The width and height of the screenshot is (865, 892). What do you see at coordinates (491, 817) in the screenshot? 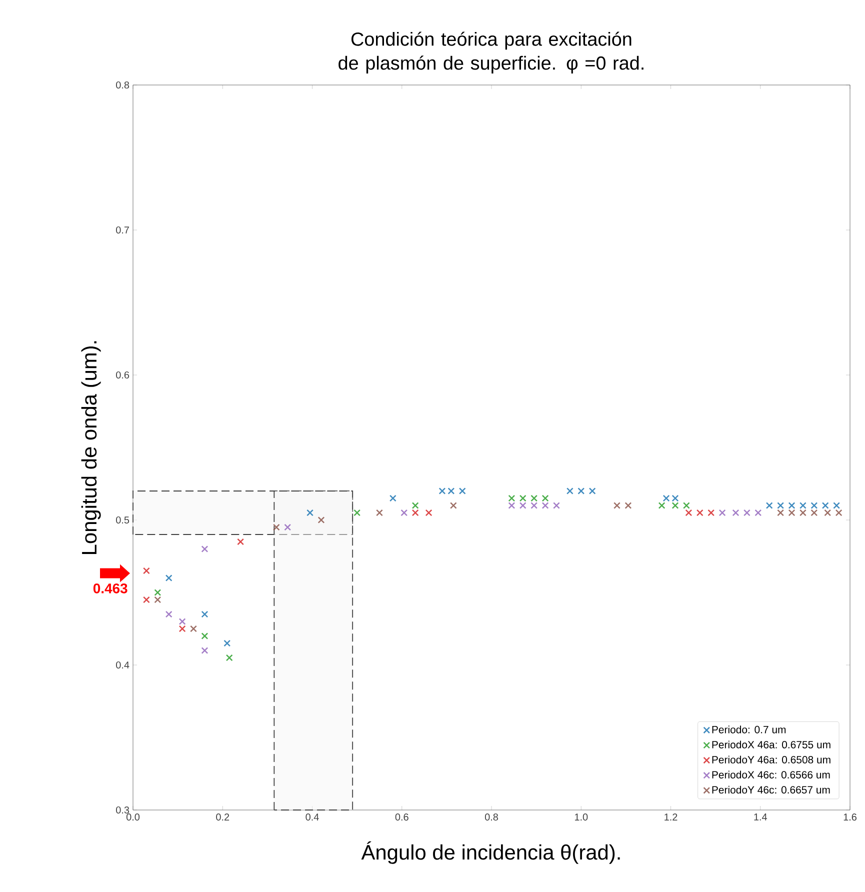
I see `x-tick-label: 0.8` at bounding box center [491, 817].